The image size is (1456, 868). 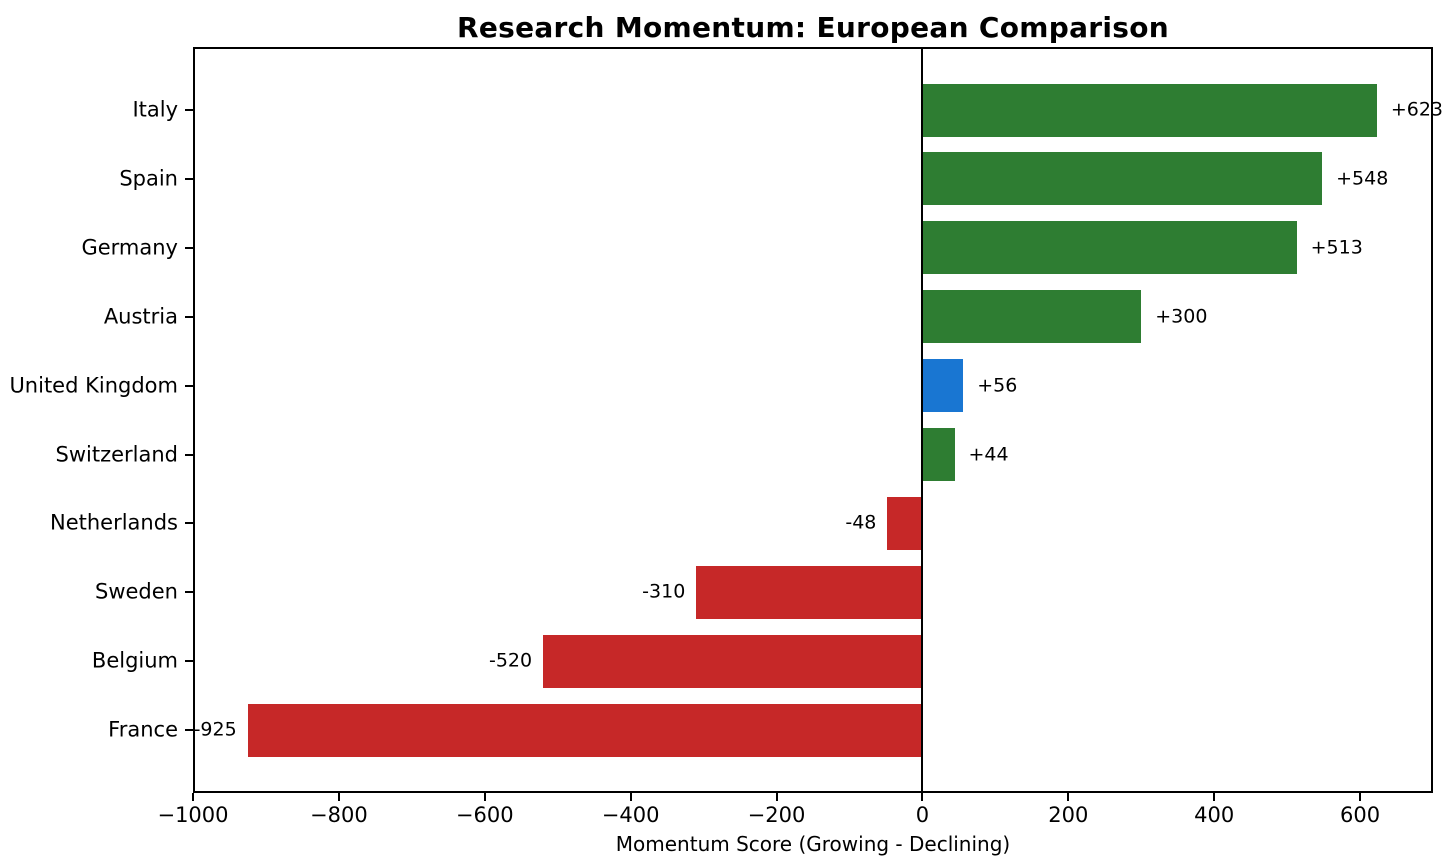 I want to click on y-tick-label: Austria, so click(x=140, y=316).